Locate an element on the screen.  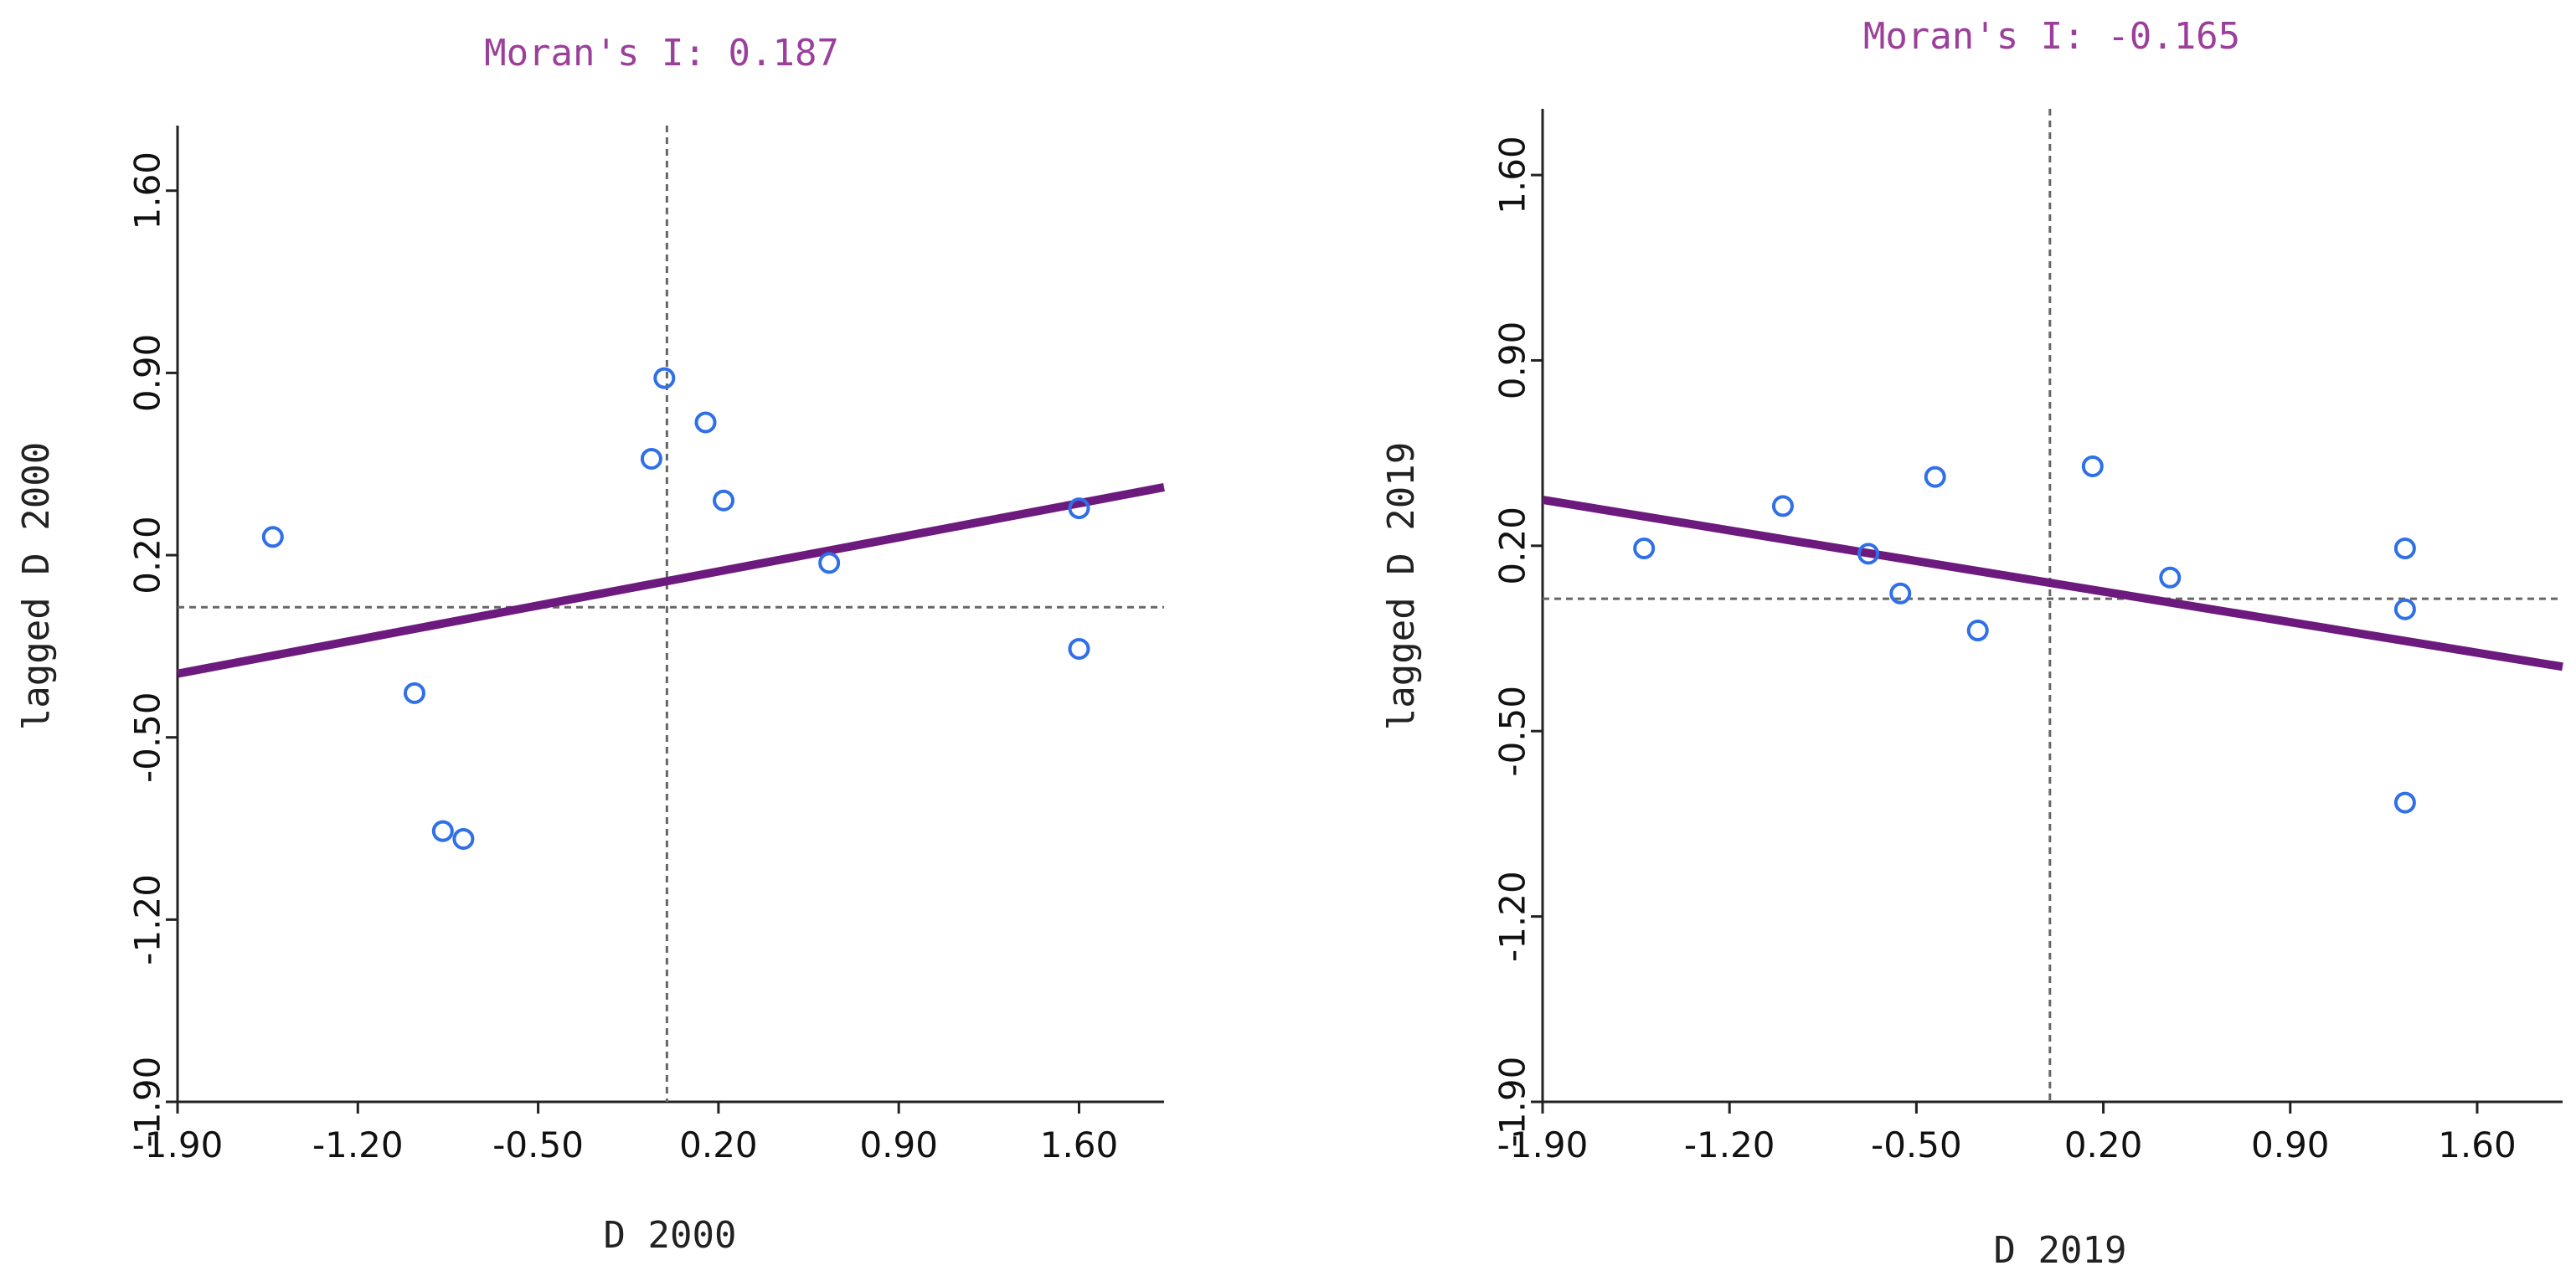
y-axis-label: lagged D 2000 is located at coordinates (36, 586).